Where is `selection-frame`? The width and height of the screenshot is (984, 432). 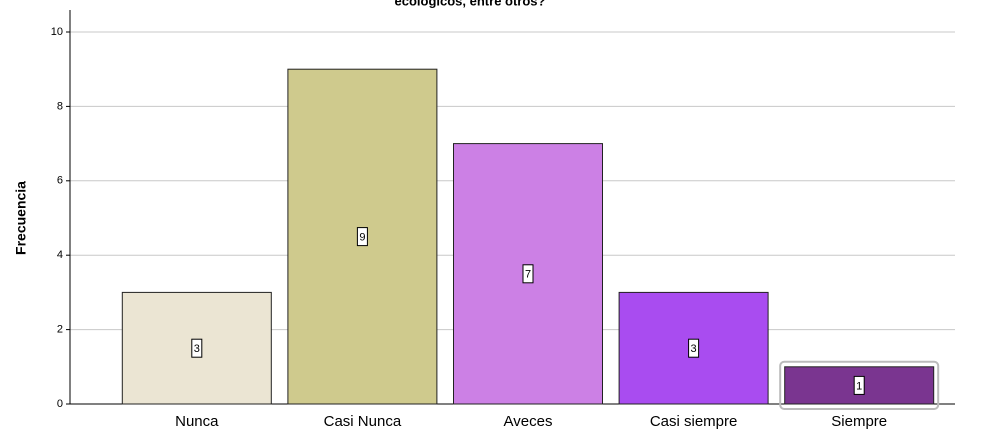 selection-frame is located at coordinates (859, 385).